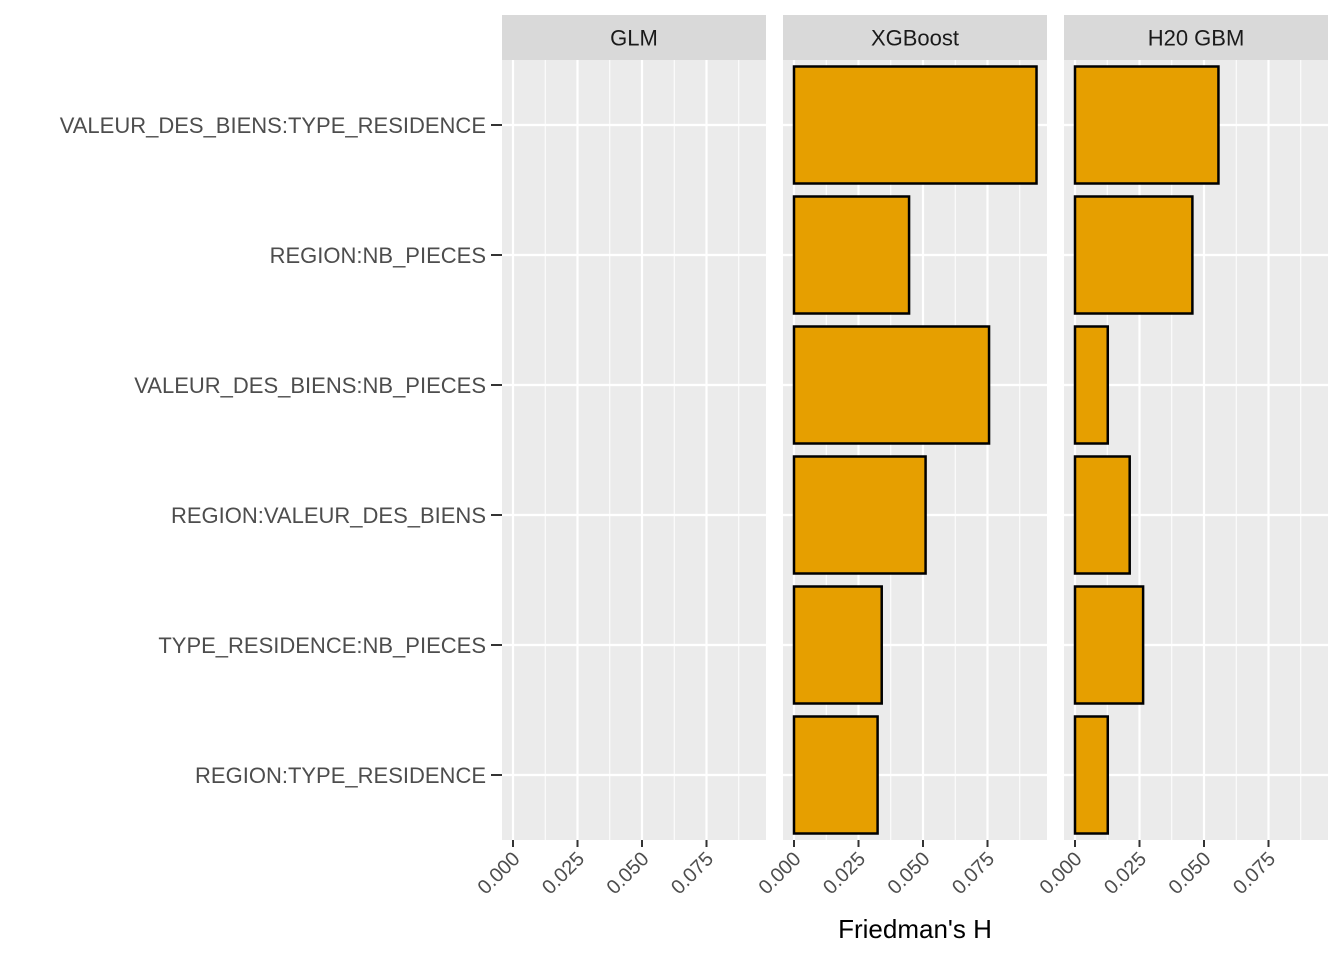  I want to click on x-tick-label-h20-gbm-1: 0.025, so click(1125, 873).